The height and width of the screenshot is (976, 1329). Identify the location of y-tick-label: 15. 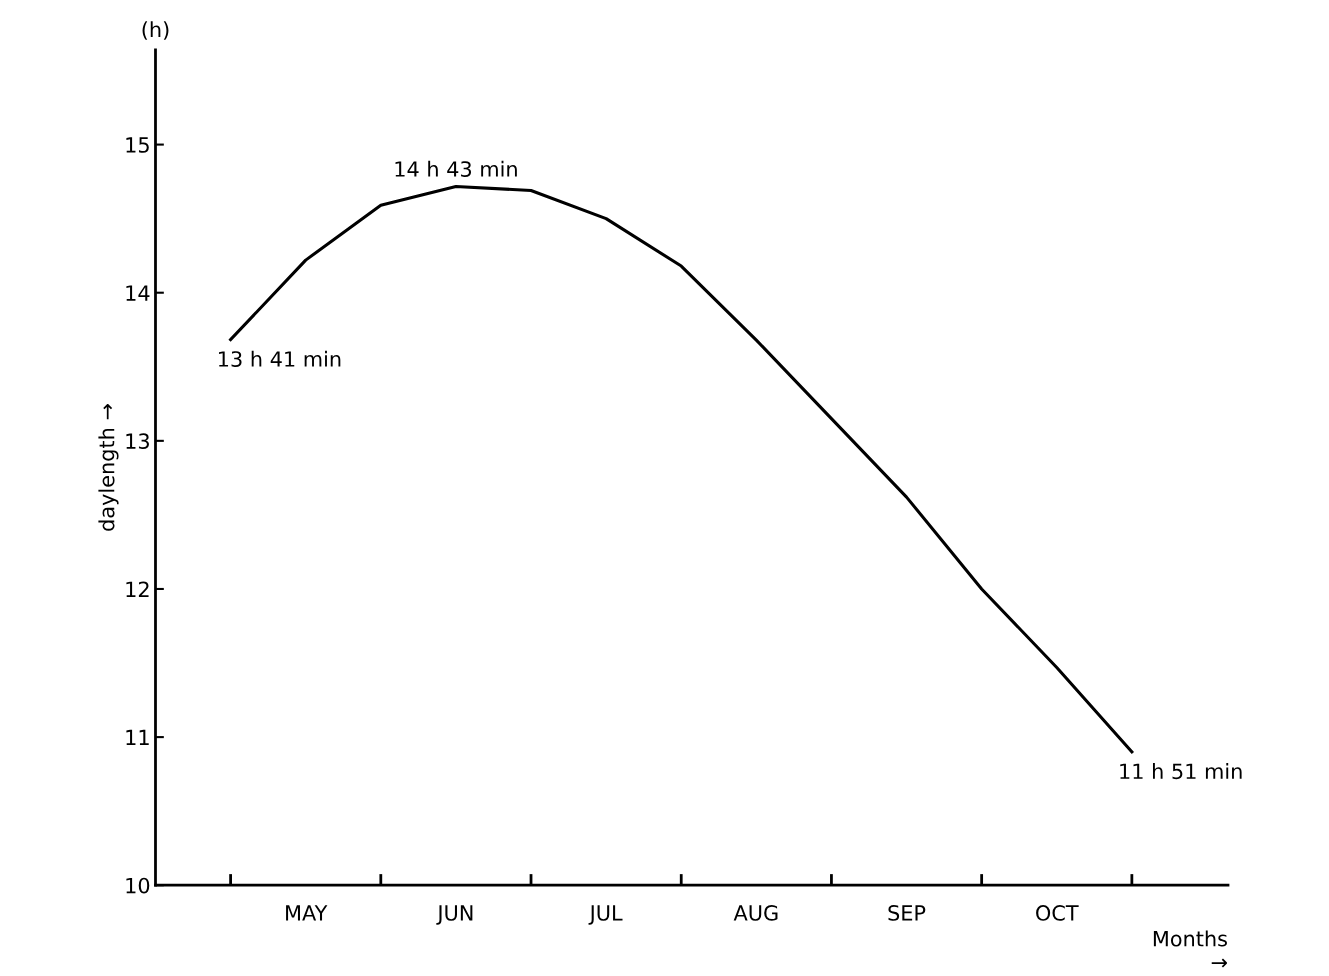
(137, 145).